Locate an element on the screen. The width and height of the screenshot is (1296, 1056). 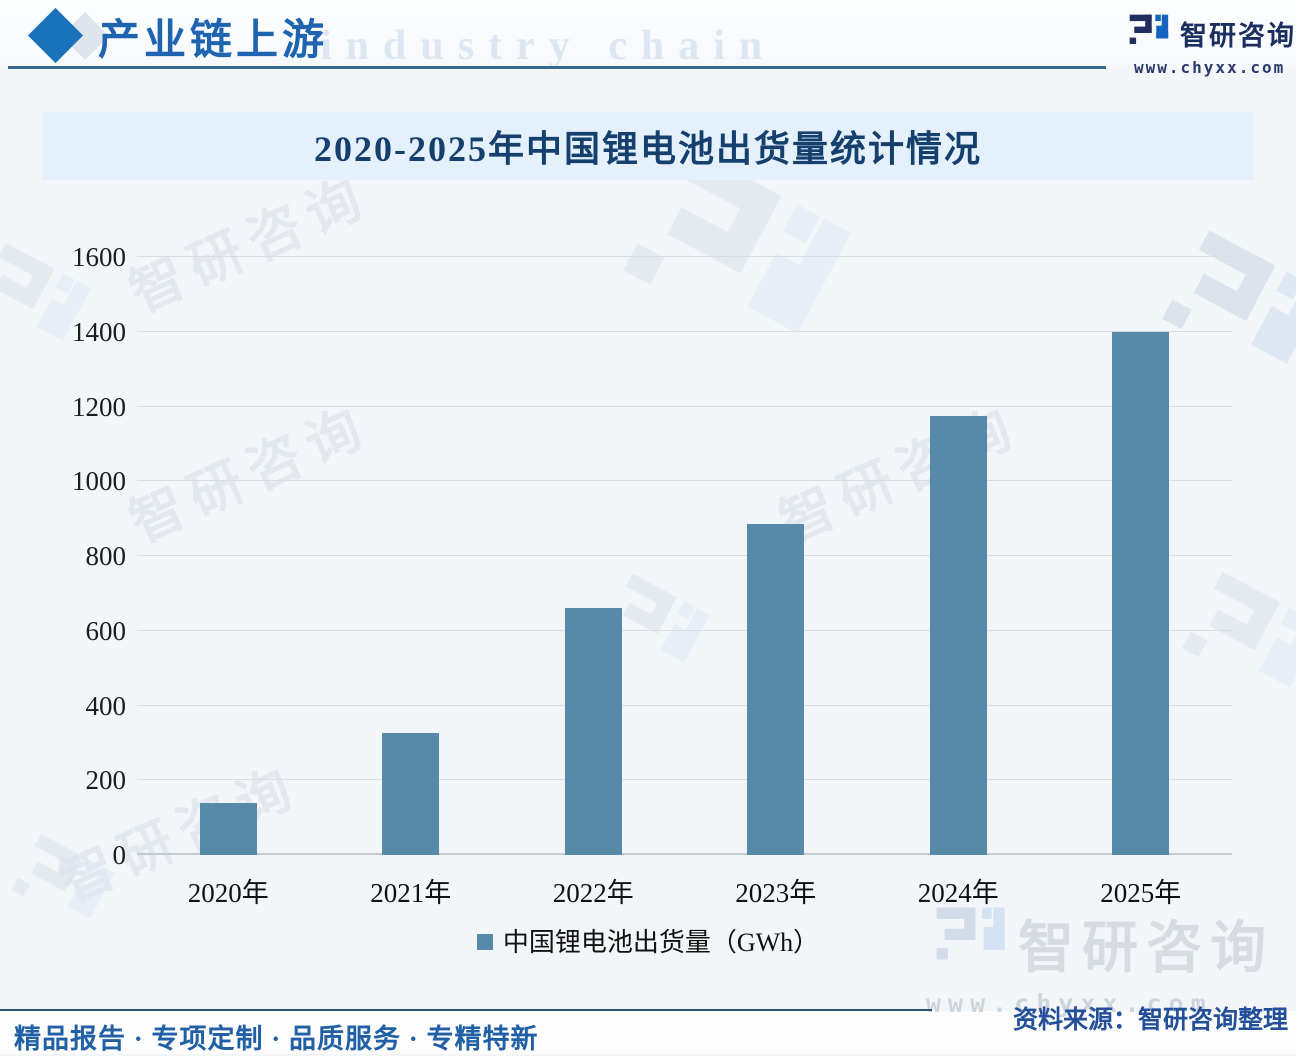
watermark-brand-name: 智研咨询 is located at coordinates (1146, 949).